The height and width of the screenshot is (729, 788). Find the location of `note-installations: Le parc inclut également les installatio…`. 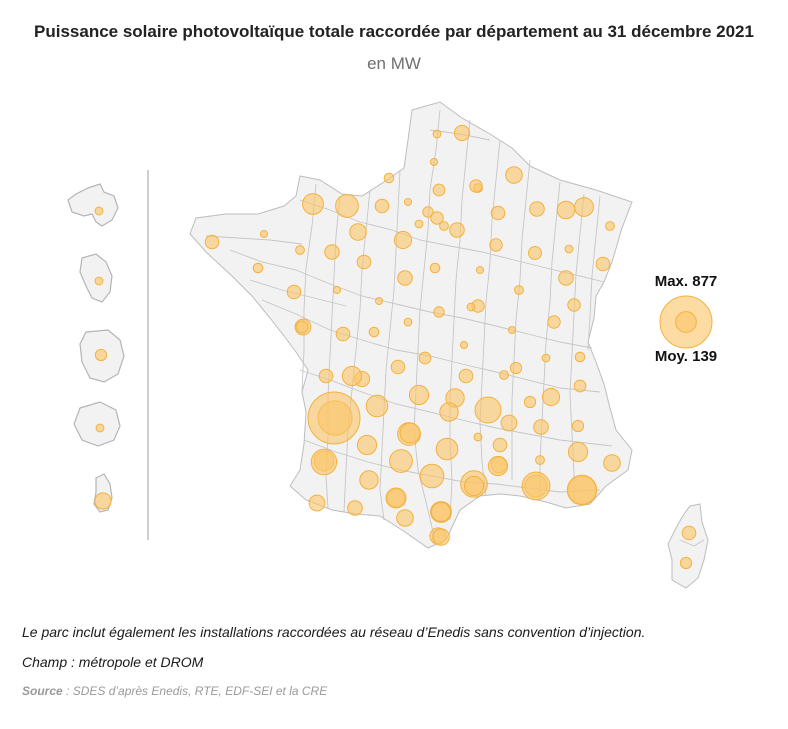

note-installations: Le parc inclut également les installatio… is located at coordinates (334, 632).